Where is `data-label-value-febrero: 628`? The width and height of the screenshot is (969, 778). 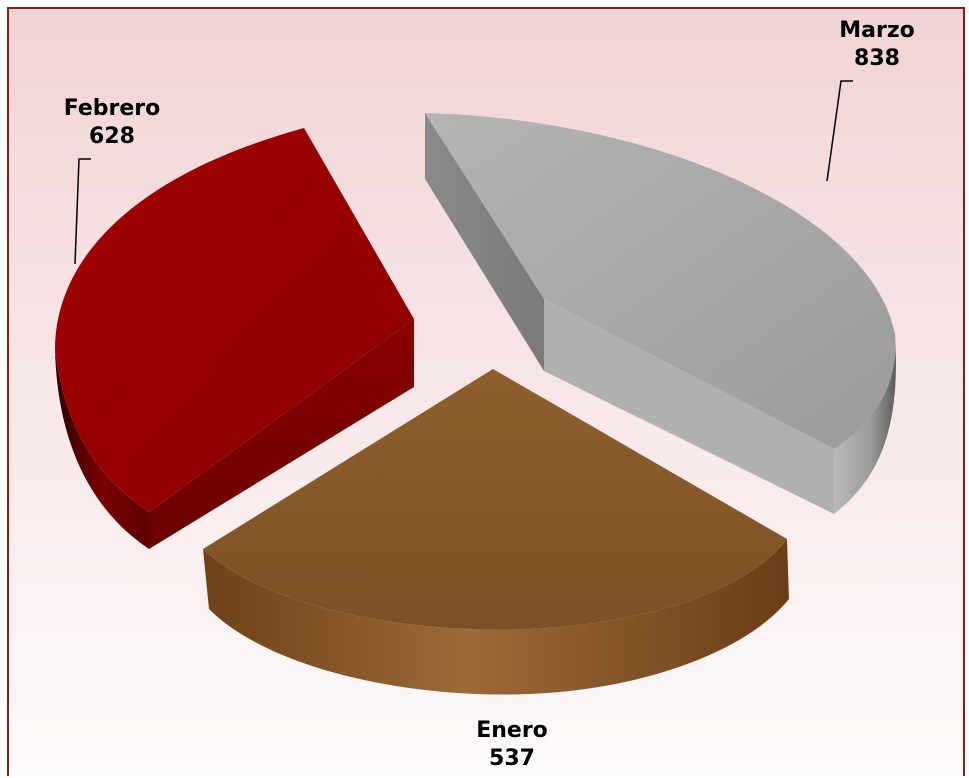 data-label-value-febrero: 628 is located at coordinates (112, 136).